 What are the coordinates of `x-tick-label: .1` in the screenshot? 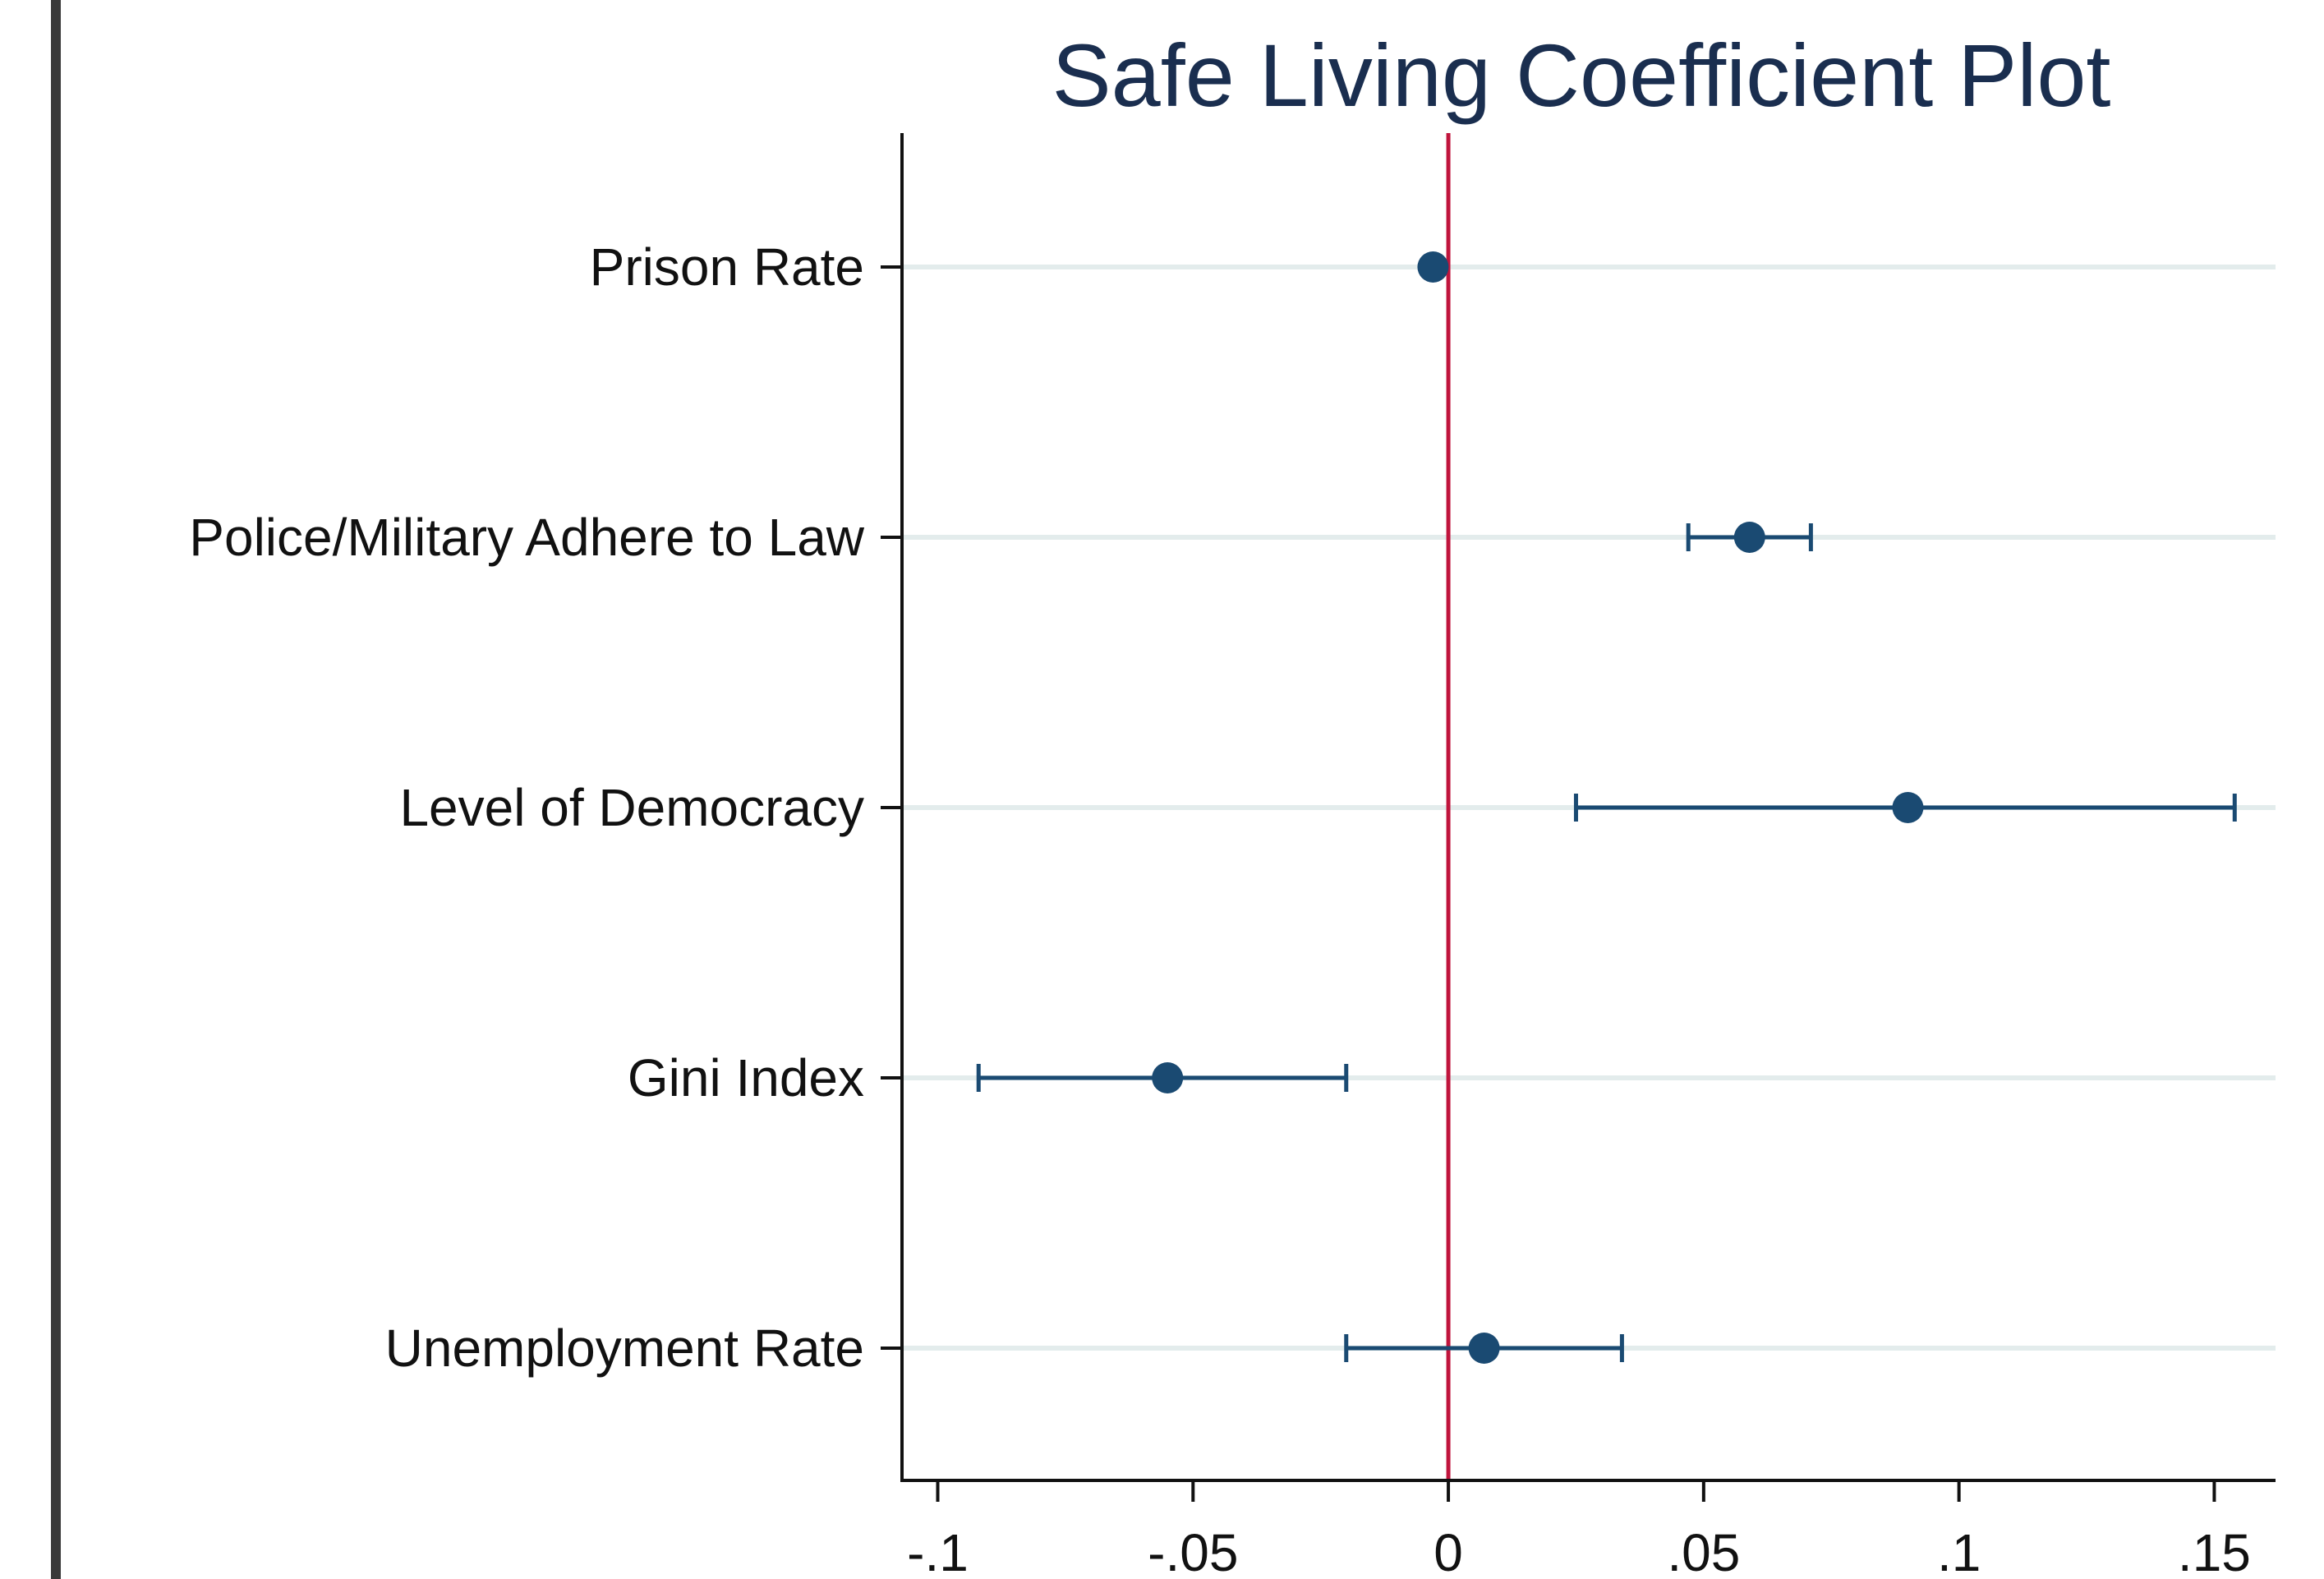 It's located at (1959, 1551).